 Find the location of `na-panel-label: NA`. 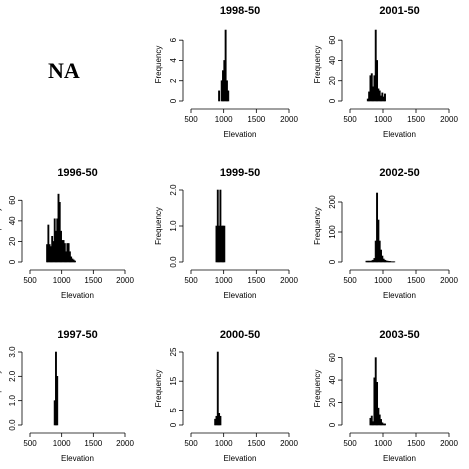

na-panel-label: NA is located at coordinates (64, 70).